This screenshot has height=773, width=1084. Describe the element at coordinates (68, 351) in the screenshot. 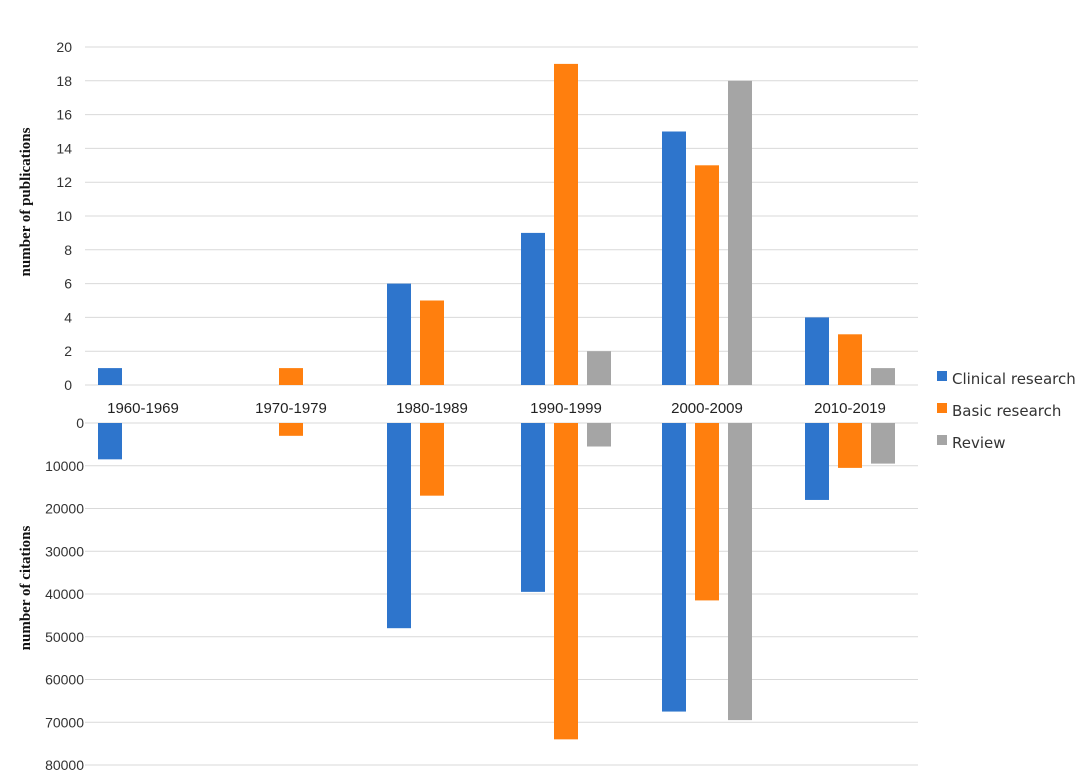

I see `publications-tick-label: 2` at that location.